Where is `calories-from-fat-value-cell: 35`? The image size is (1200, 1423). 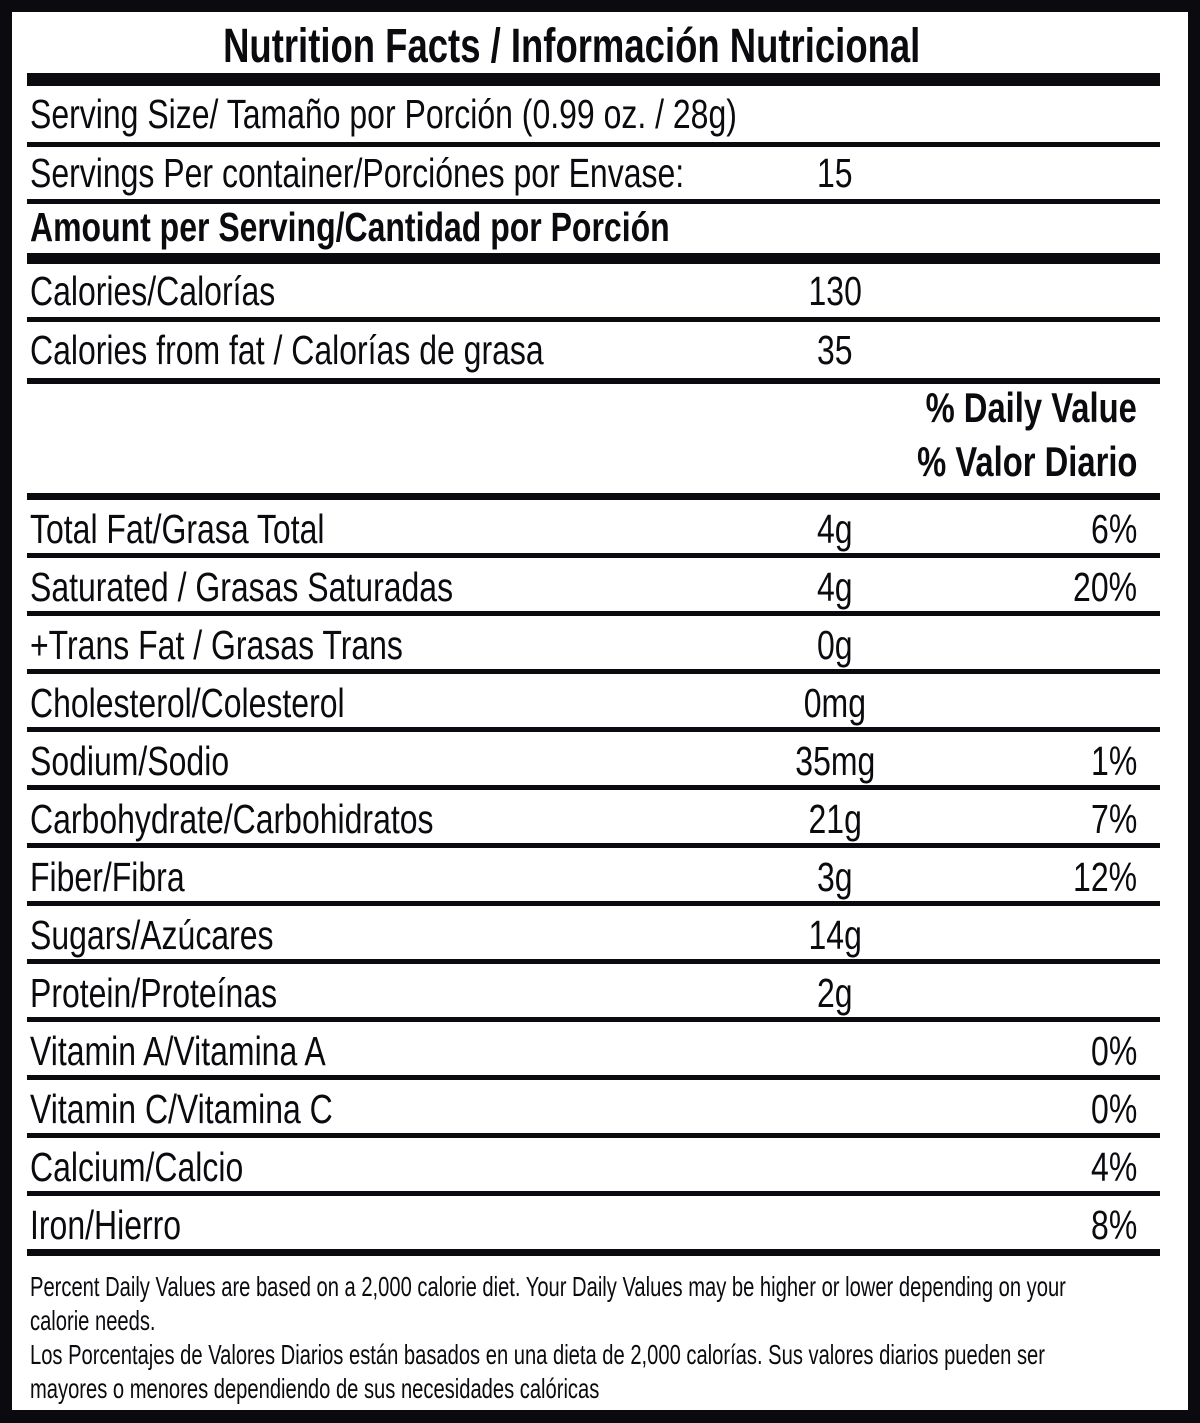 calories-from-fat-value-cell: 35 is located at coordinates (835, 349).